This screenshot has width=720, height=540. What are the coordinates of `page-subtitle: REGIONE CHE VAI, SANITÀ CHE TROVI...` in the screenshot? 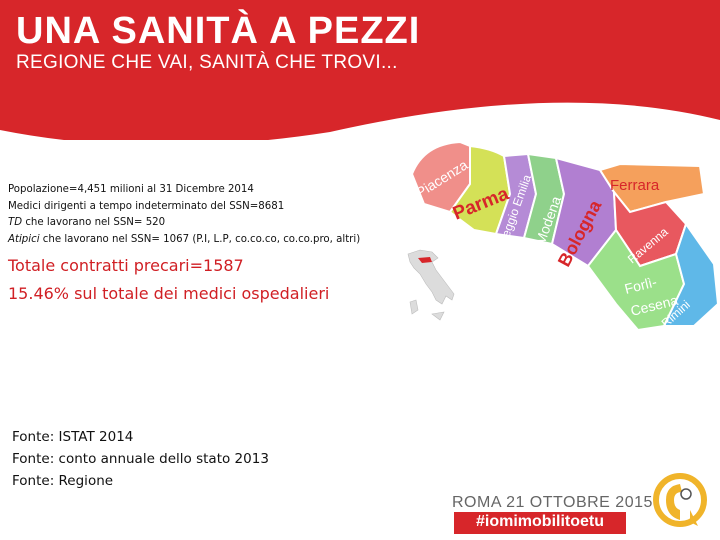 It's located at (207, 62).